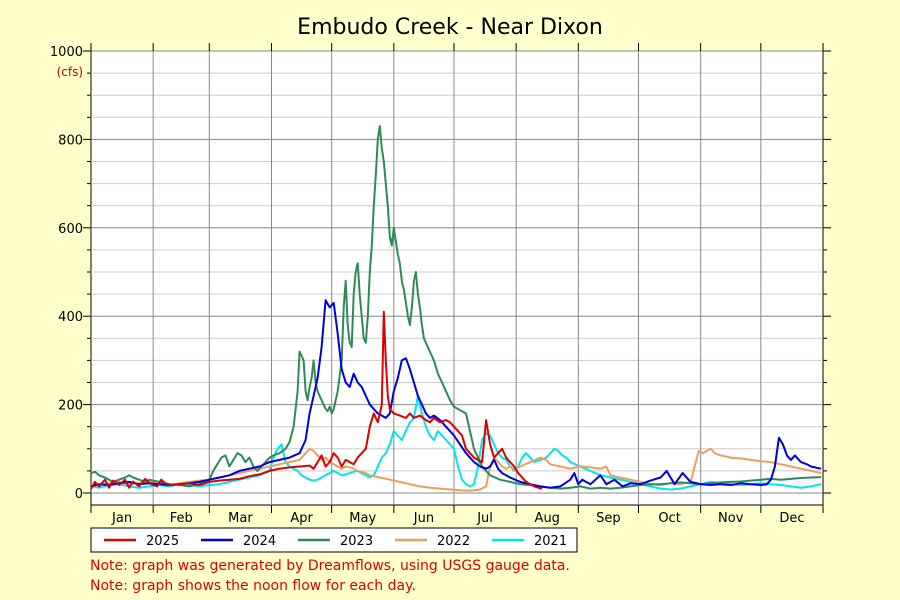  What do you see at coordinates (423, 518) in the screenshot?
I see `x-tick-label: Jun` at bounding box center [423, 518].